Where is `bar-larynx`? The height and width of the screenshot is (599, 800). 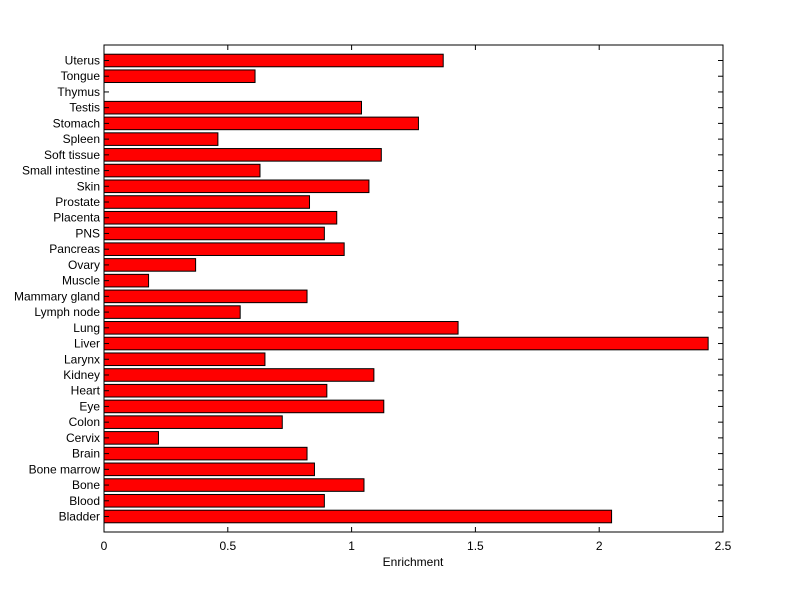
bar-larynx is located at coordinates (184, 359).